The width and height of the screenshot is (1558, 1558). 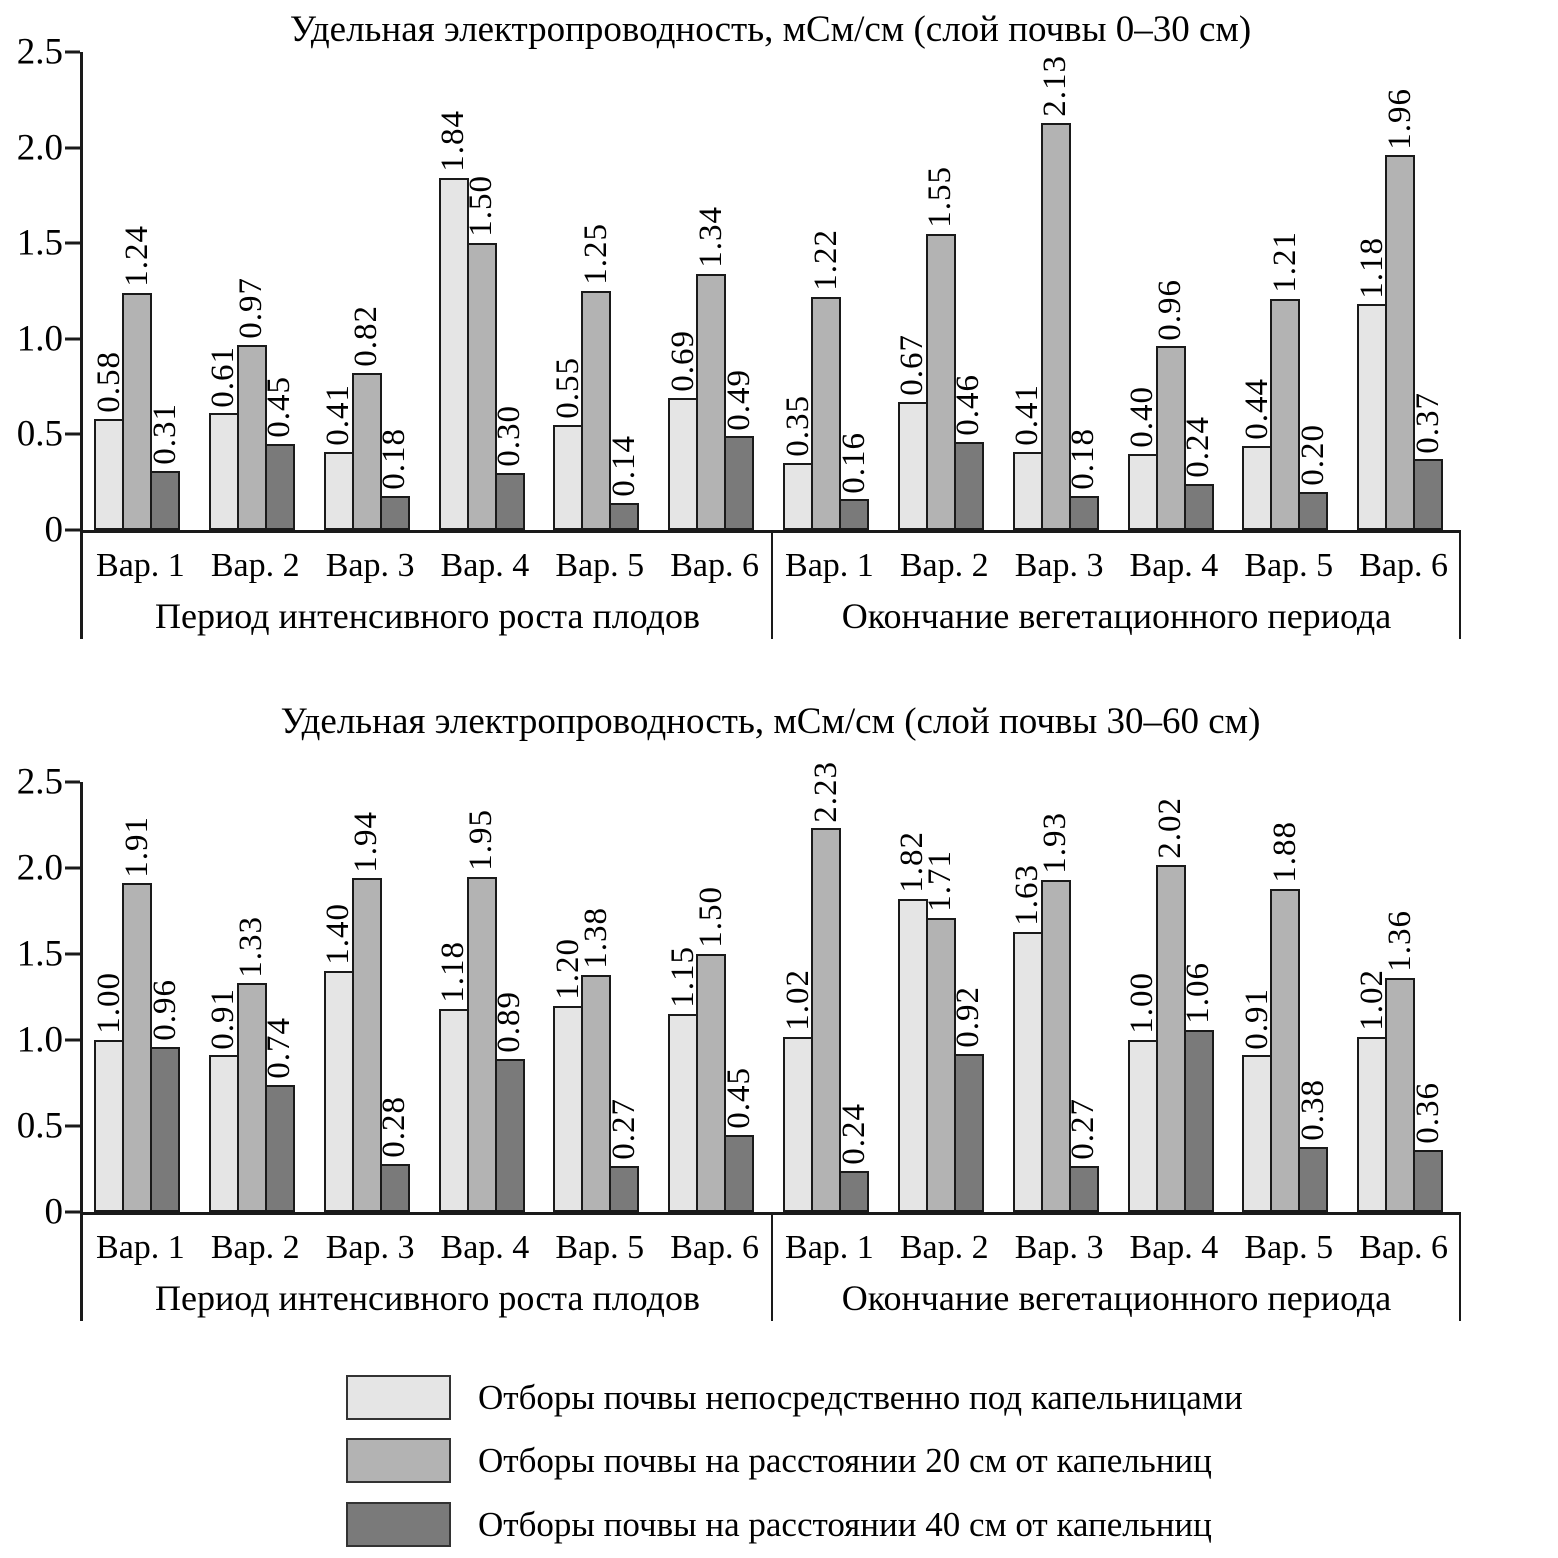 What do you see at coordinates (1399, 118) in the screenshot?
I see `bar-value-label: 1.96` at bounding box center [1399, 118].